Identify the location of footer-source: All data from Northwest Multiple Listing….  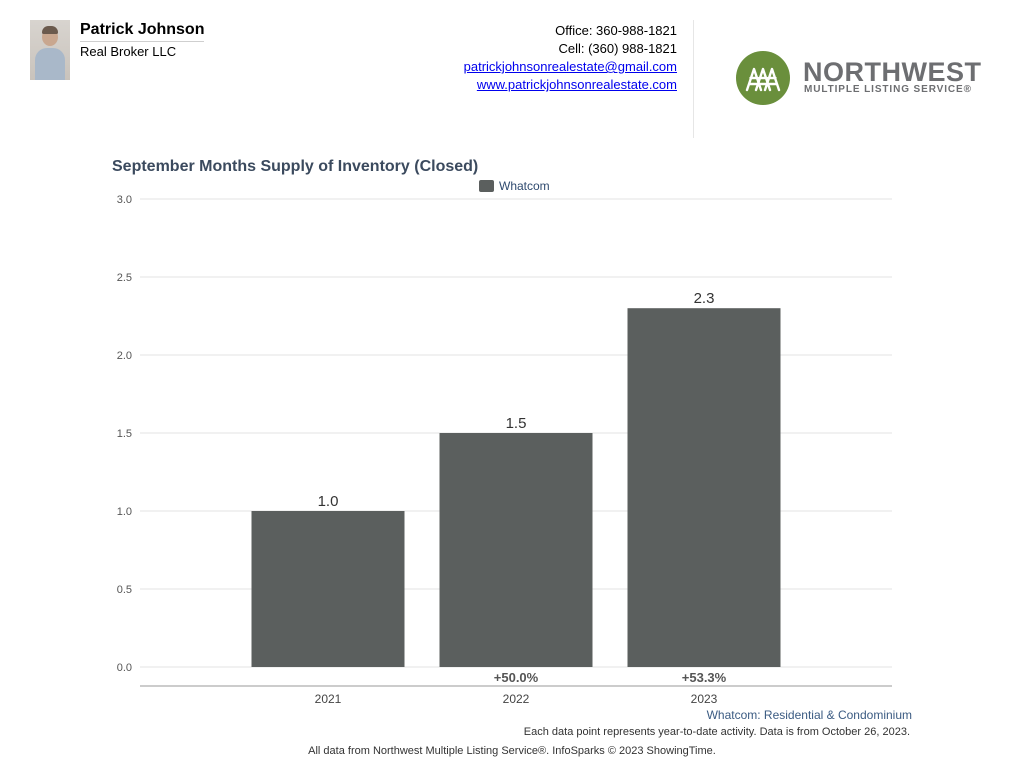
(512, 751).